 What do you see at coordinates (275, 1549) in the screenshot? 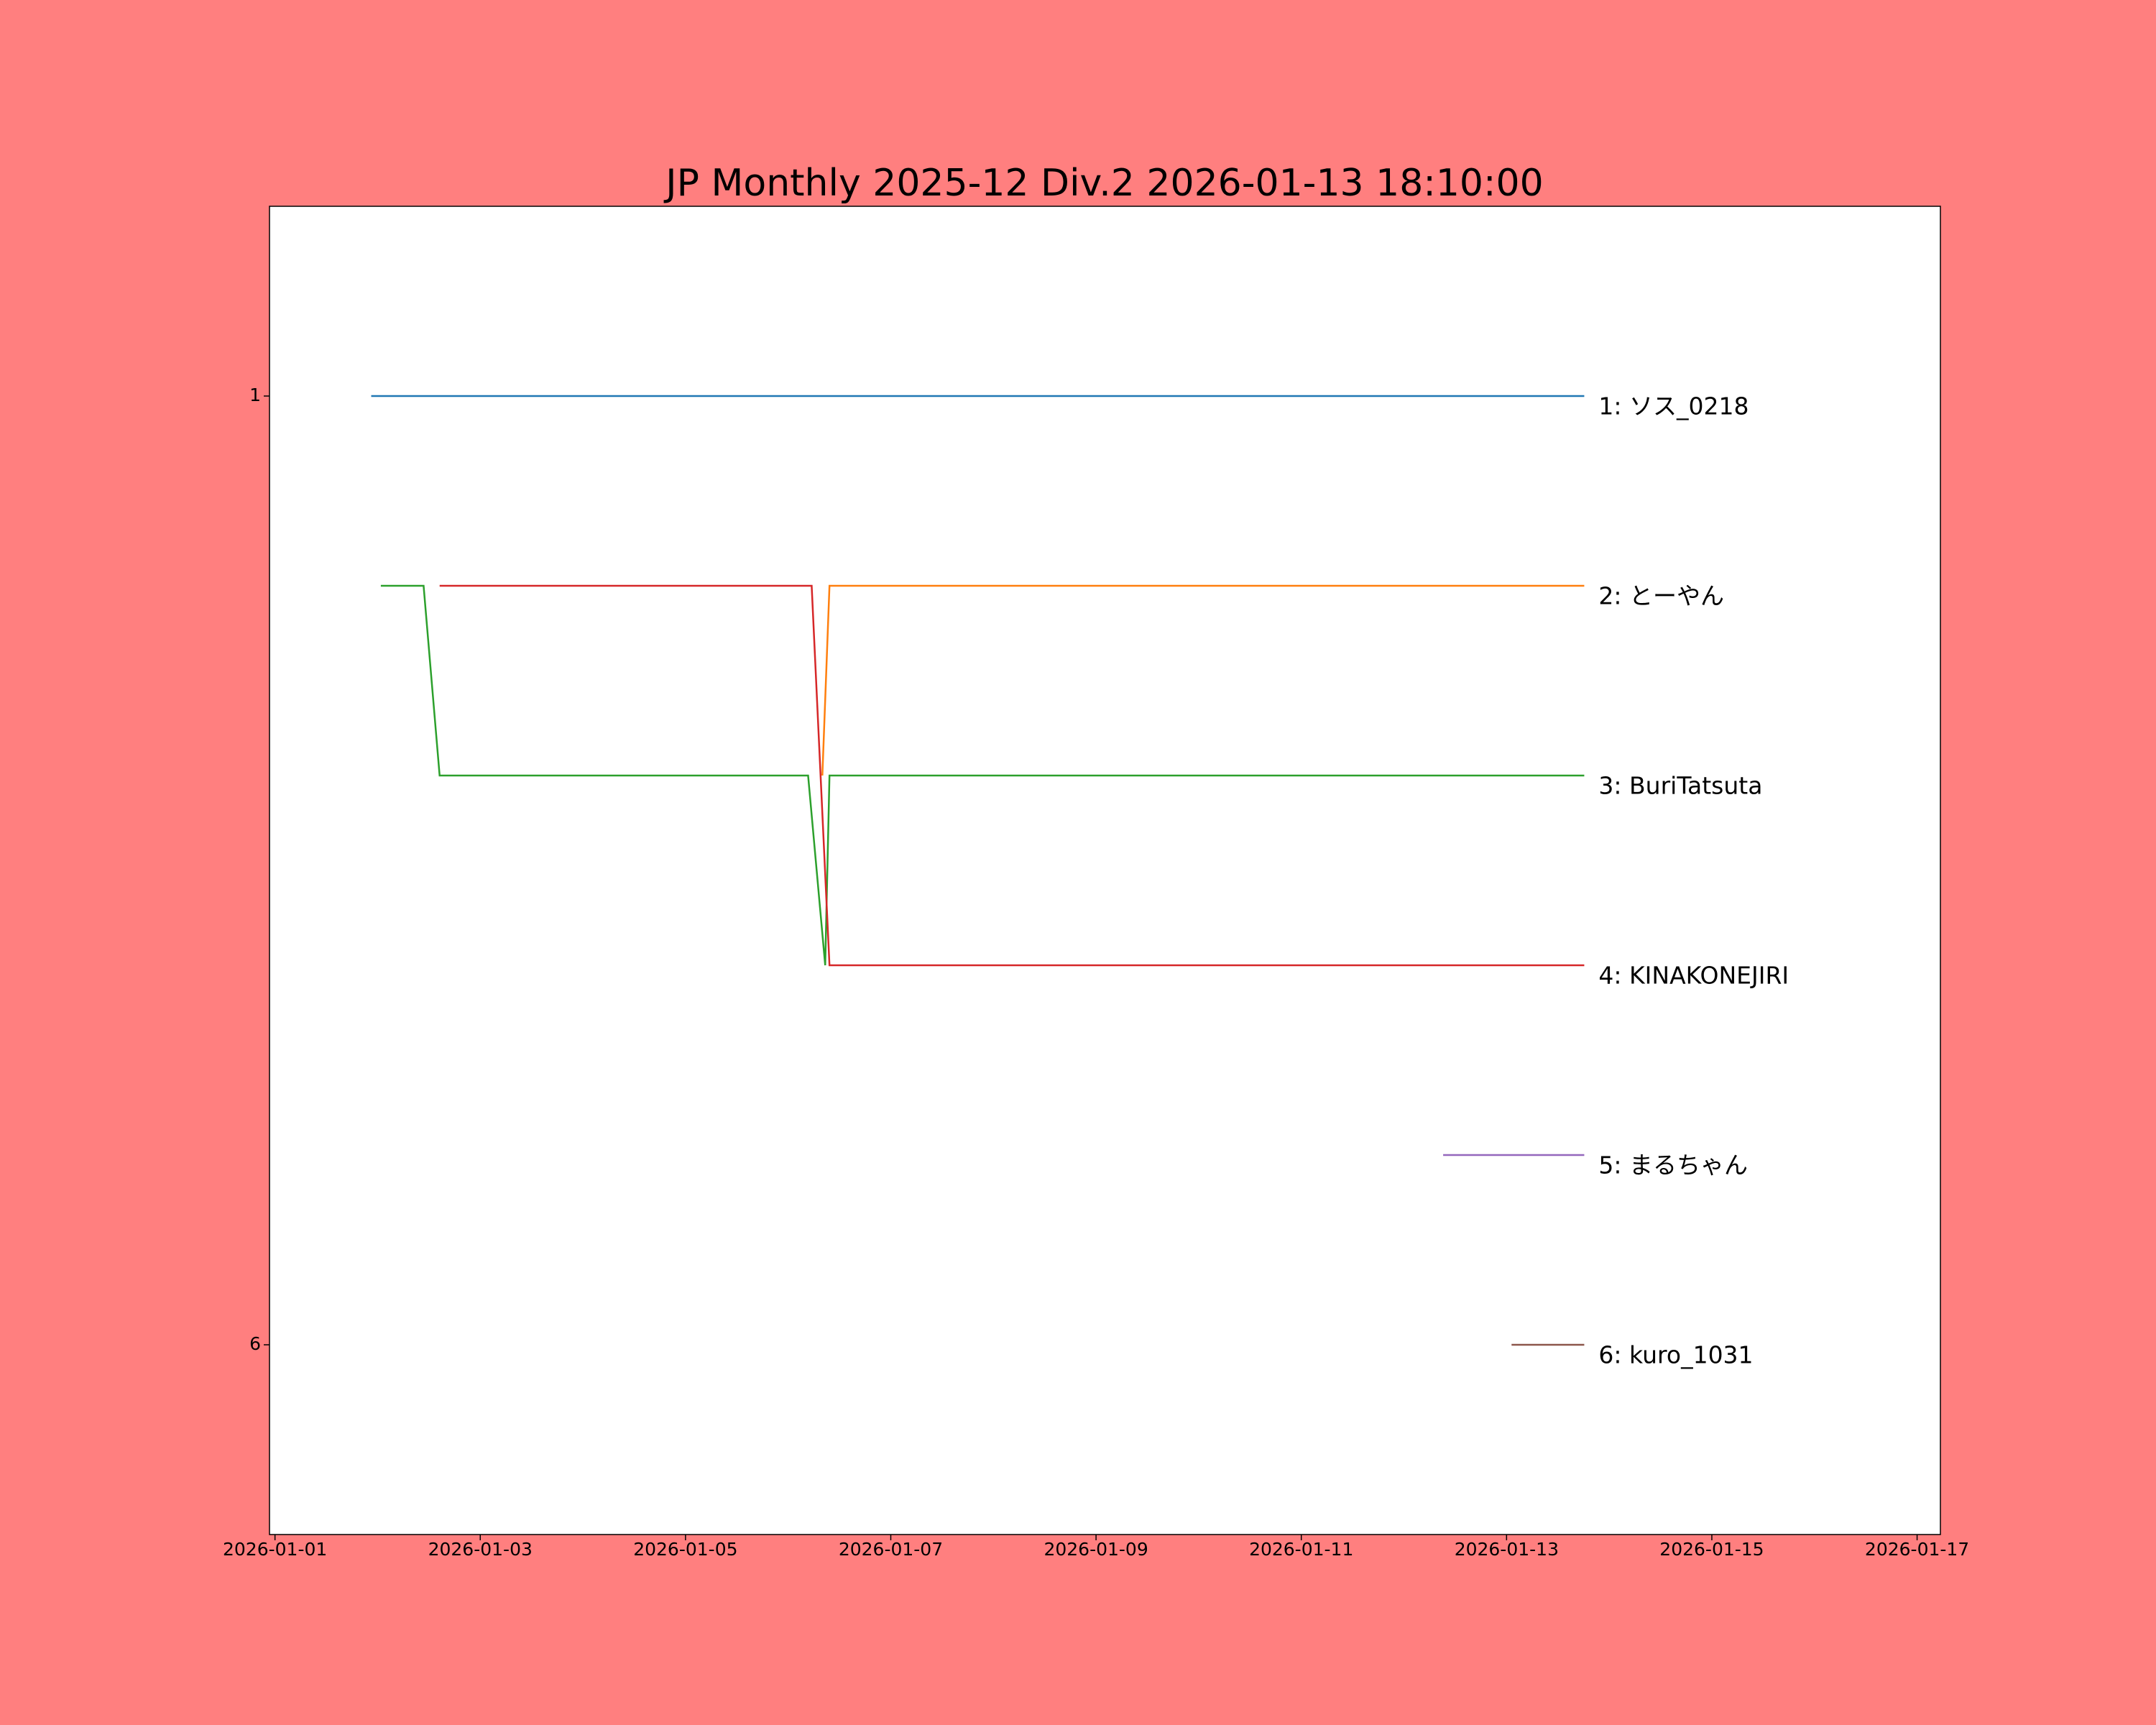
I see `x-tick-label: 2026-01-01` at bounding box center [275, 1549].